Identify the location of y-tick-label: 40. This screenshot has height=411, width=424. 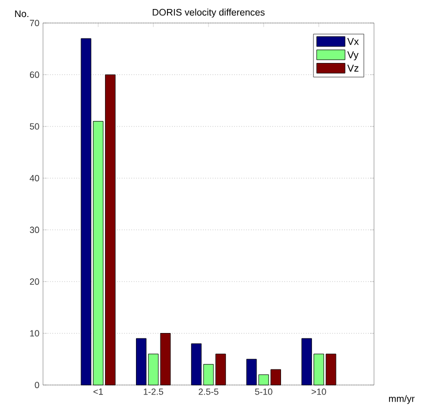
(35, 178).